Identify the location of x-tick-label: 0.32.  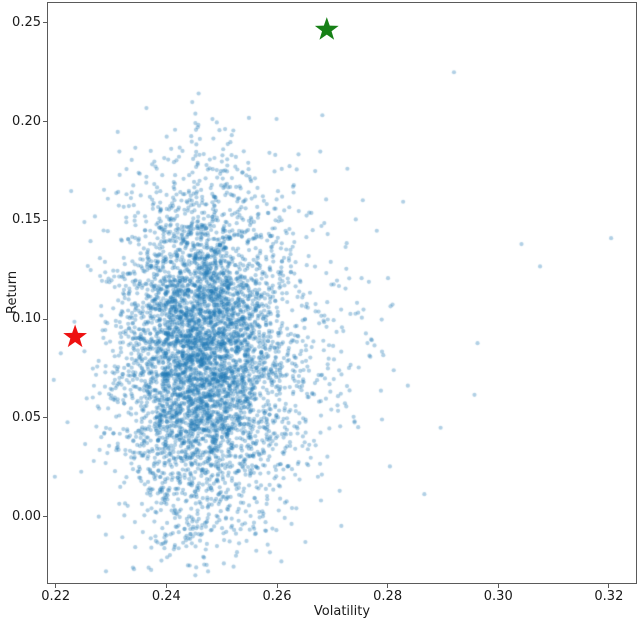
(609, 596).